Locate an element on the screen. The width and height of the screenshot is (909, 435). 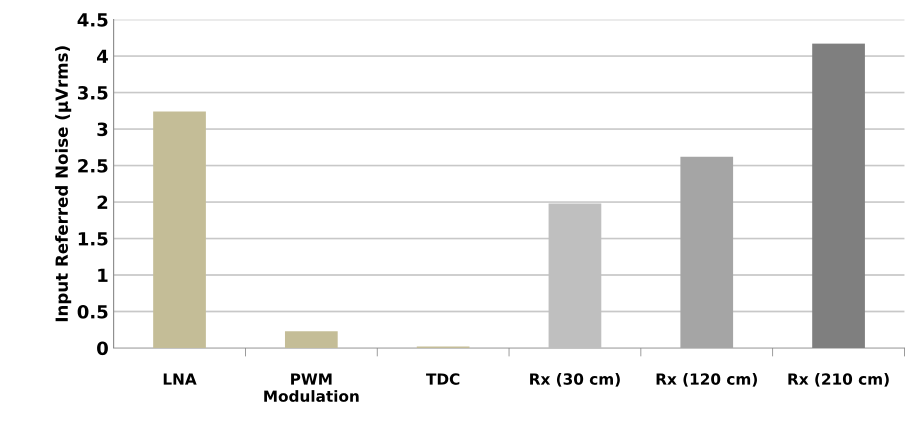
y-tick-label: 0 is located at coordinates (102, 348).